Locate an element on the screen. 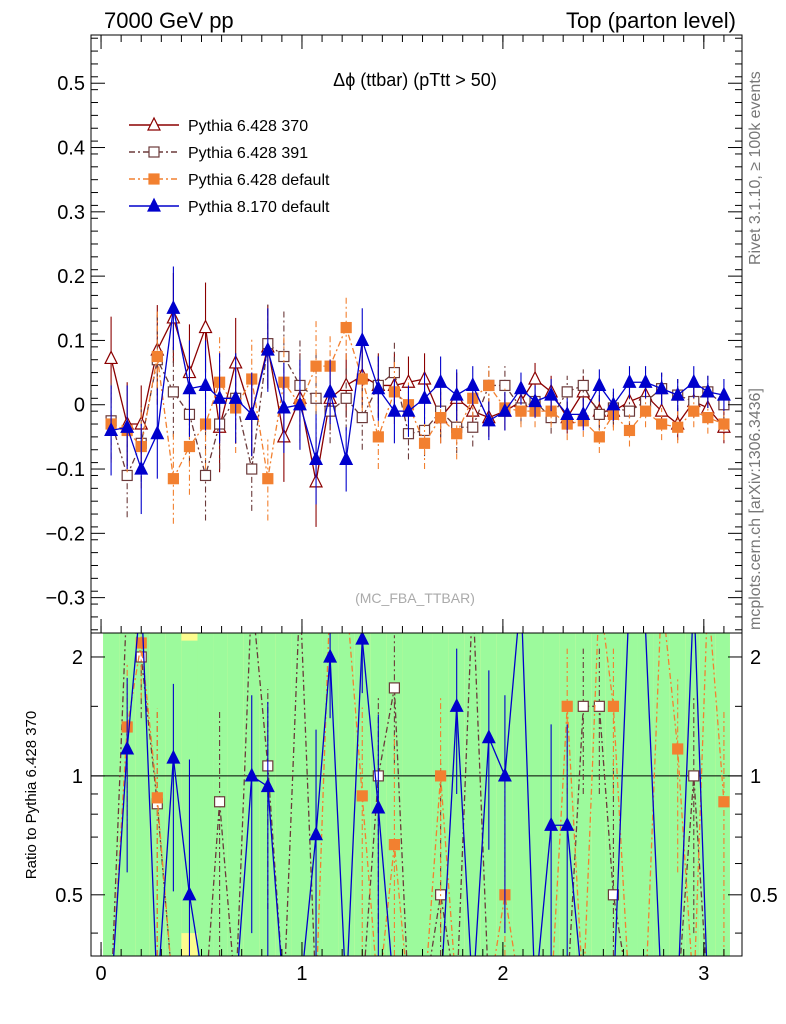 Image resolution: width=786 pixels, height=1024 pixels. ratio-ytick-label-right: 0.5 is located at coordinates (764, 896).